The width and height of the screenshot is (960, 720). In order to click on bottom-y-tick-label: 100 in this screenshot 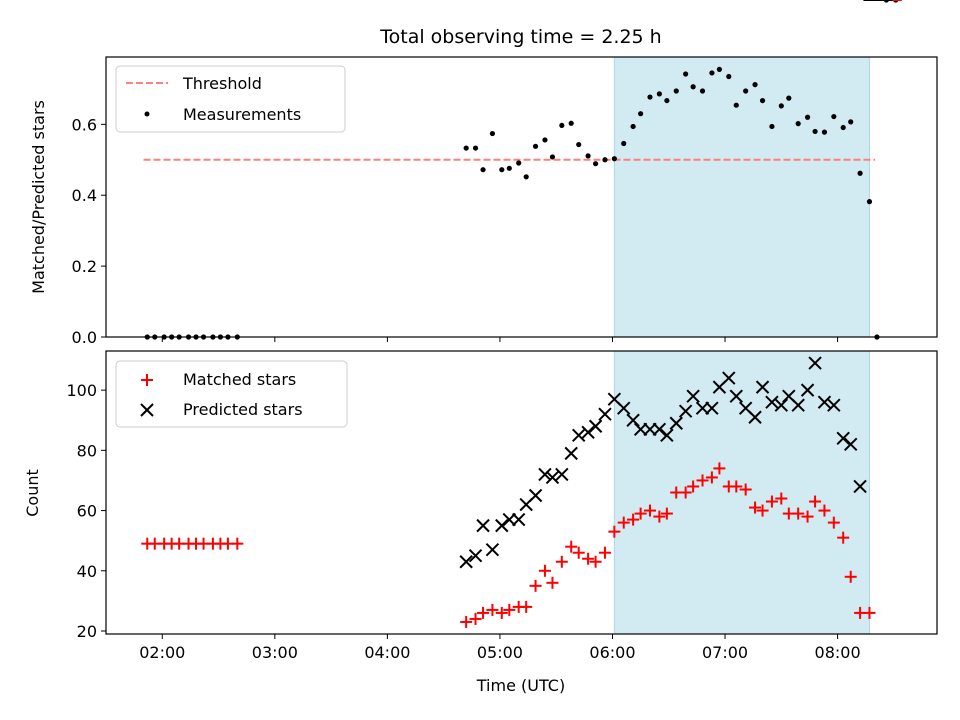, I will do `click(81, 390)`.